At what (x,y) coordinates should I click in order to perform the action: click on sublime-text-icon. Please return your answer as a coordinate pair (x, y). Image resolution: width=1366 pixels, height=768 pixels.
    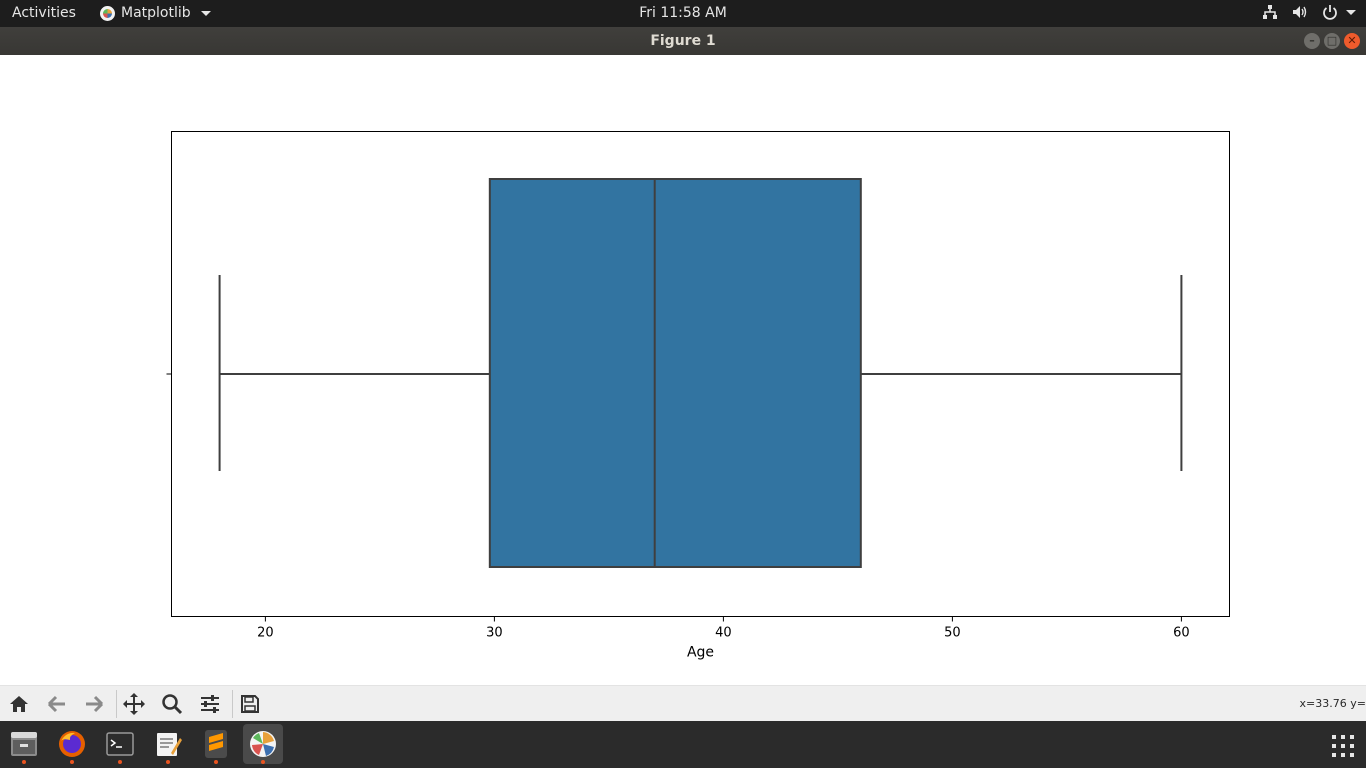
    Looking at the image, I should click on (216, 744).